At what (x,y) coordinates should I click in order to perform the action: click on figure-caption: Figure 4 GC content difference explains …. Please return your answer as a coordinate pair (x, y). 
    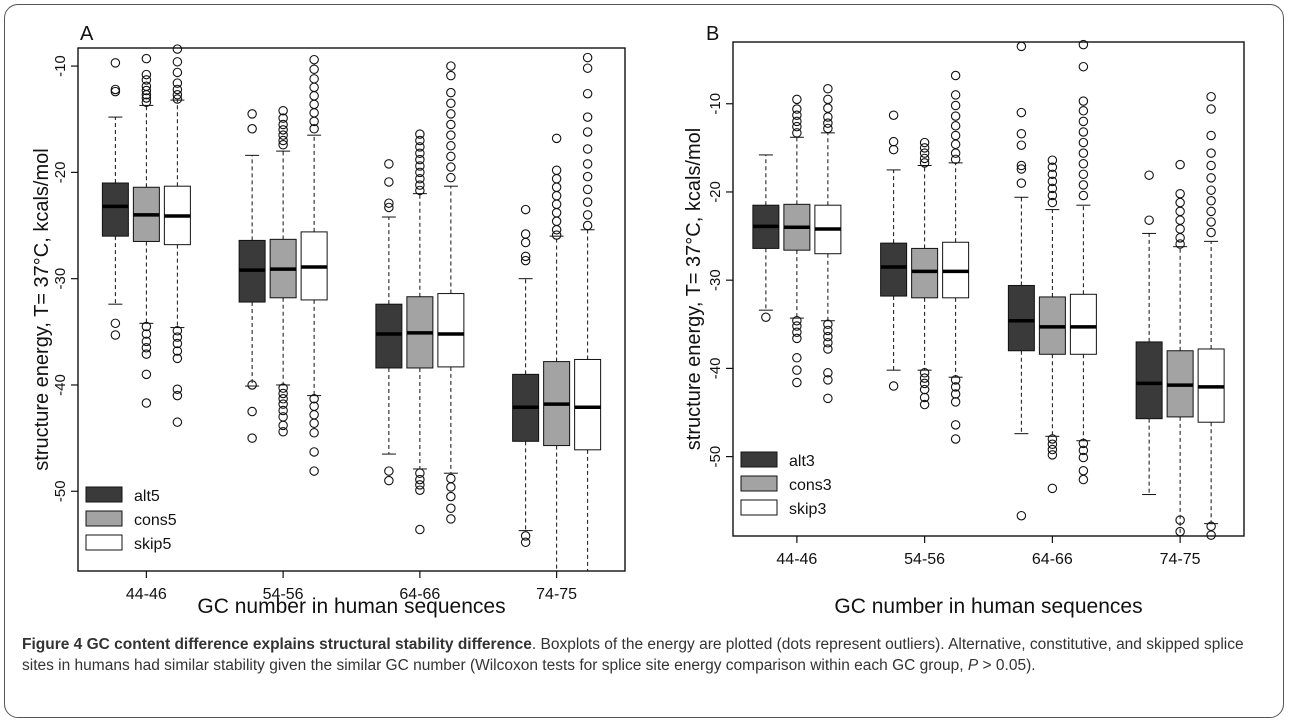
    Looking at the image, I should click on (647, 655).